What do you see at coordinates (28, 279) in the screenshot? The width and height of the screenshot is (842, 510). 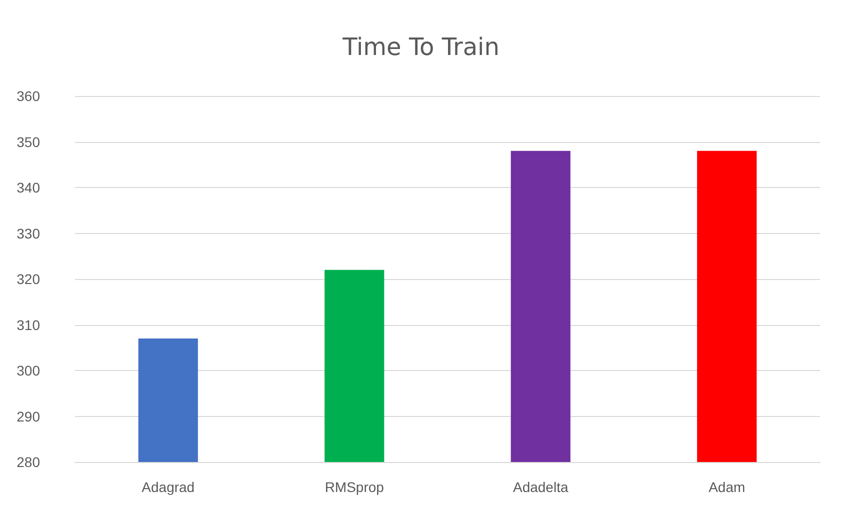 I see `y-tick-label: 320` at bounding box center [28, 279].